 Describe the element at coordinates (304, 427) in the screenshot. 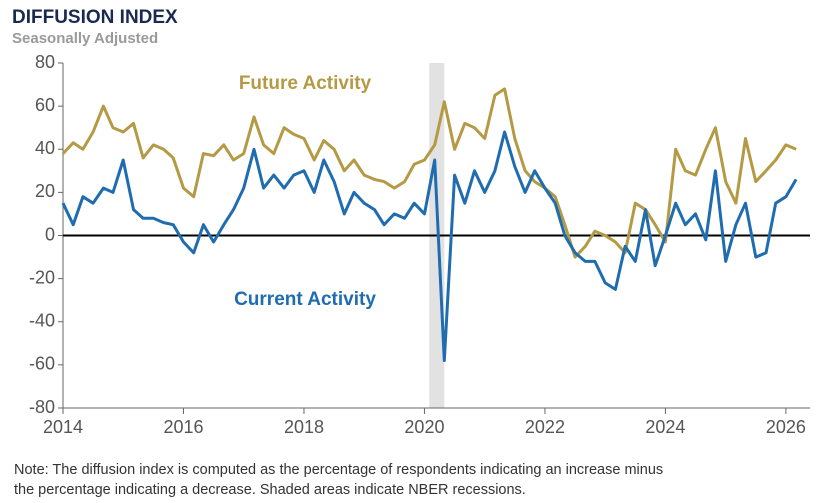

I see `x-tick-label: 2018` at that location.